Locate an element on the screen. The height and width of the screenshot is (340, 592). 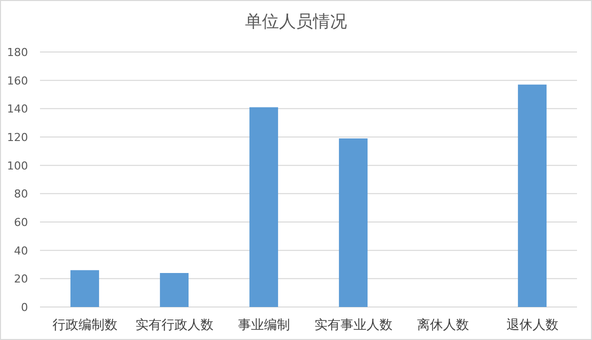
x-tick-label: 行政编制数 is located at coordinates (85, 325).